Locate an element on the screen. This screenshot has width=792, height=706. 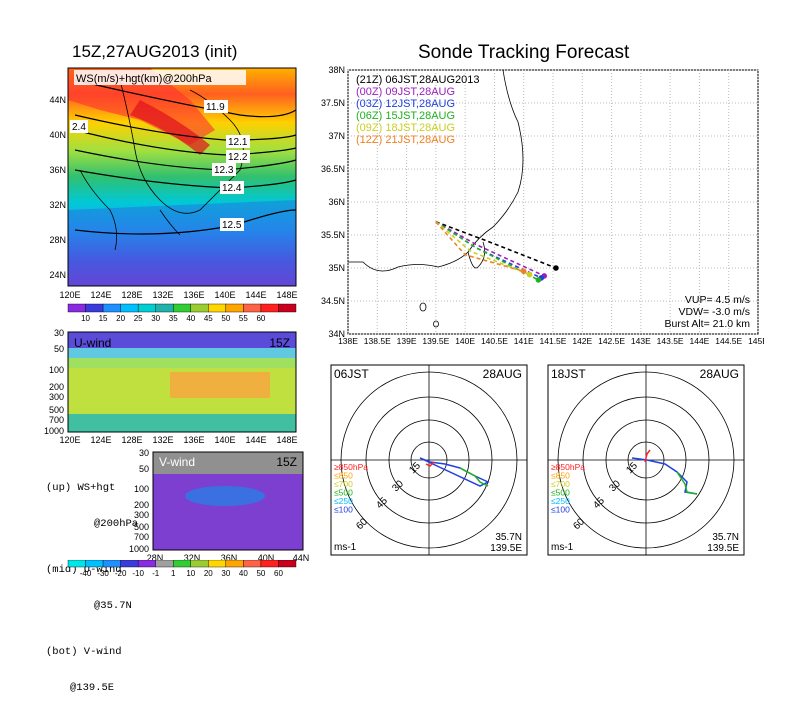
p-tick: 50 is located at coordinates (144, 469).